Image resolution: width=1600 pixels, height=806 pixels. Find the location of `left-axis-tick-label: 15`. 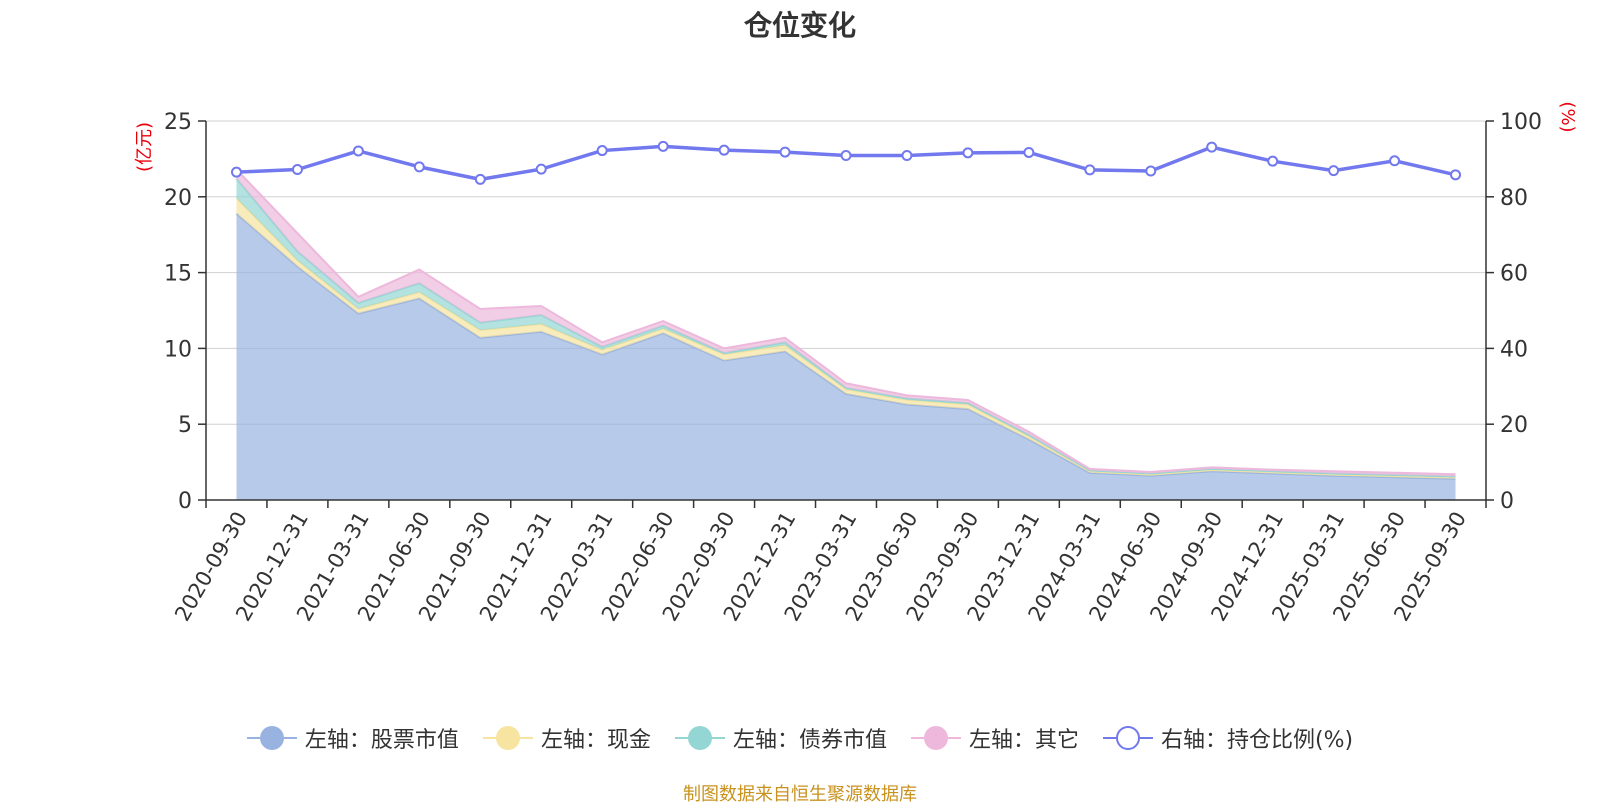

left-axis-tick-label: 15 is located at coordinates (178, 274).